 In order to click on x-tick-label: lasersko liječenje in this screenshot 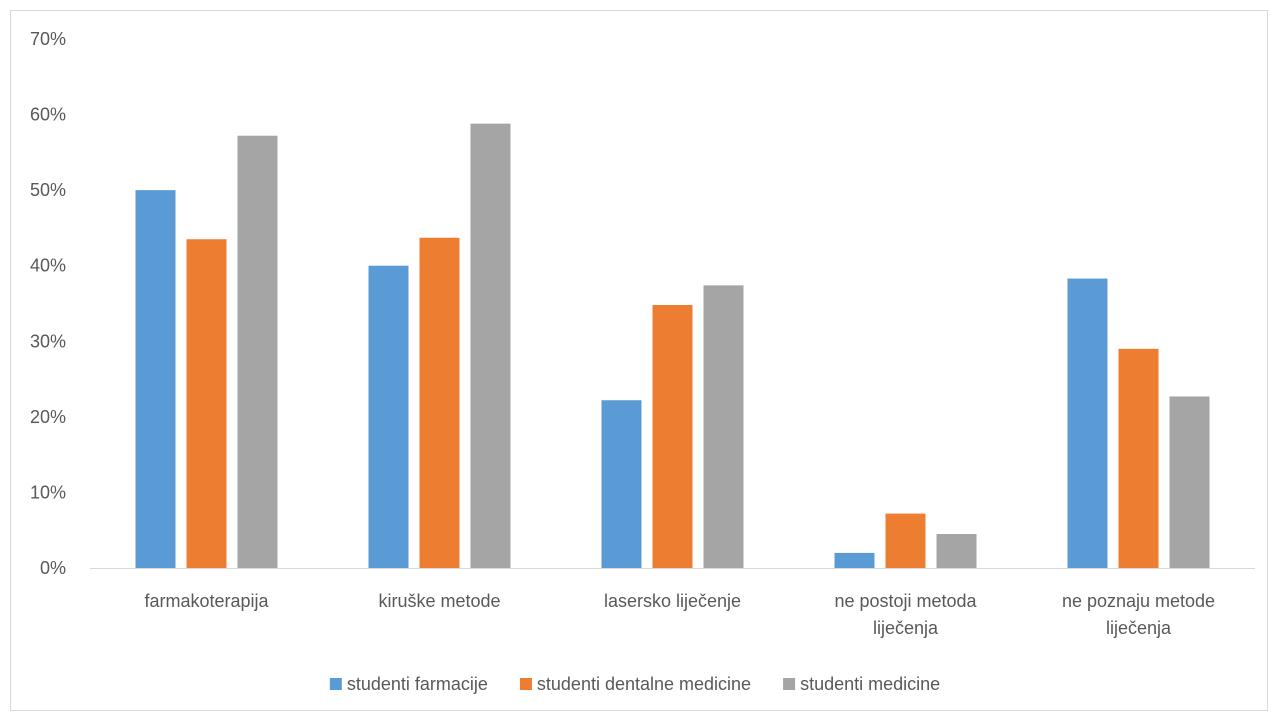, I will do `click(672, 601)`.